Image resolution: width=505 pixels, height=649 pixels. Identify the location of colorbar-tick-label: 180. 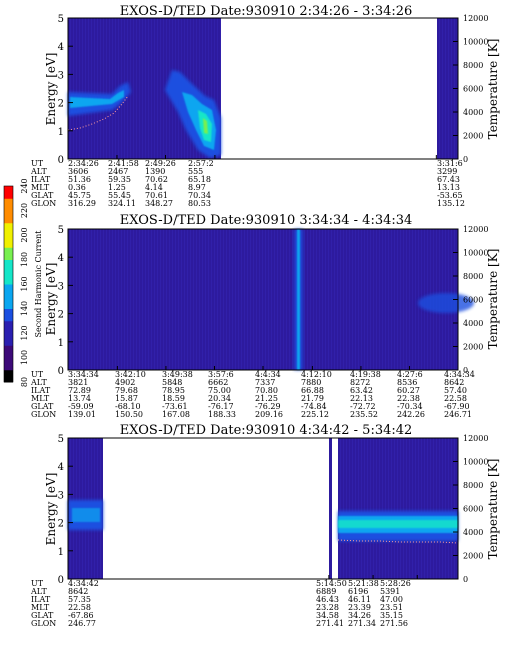
(24, 259).